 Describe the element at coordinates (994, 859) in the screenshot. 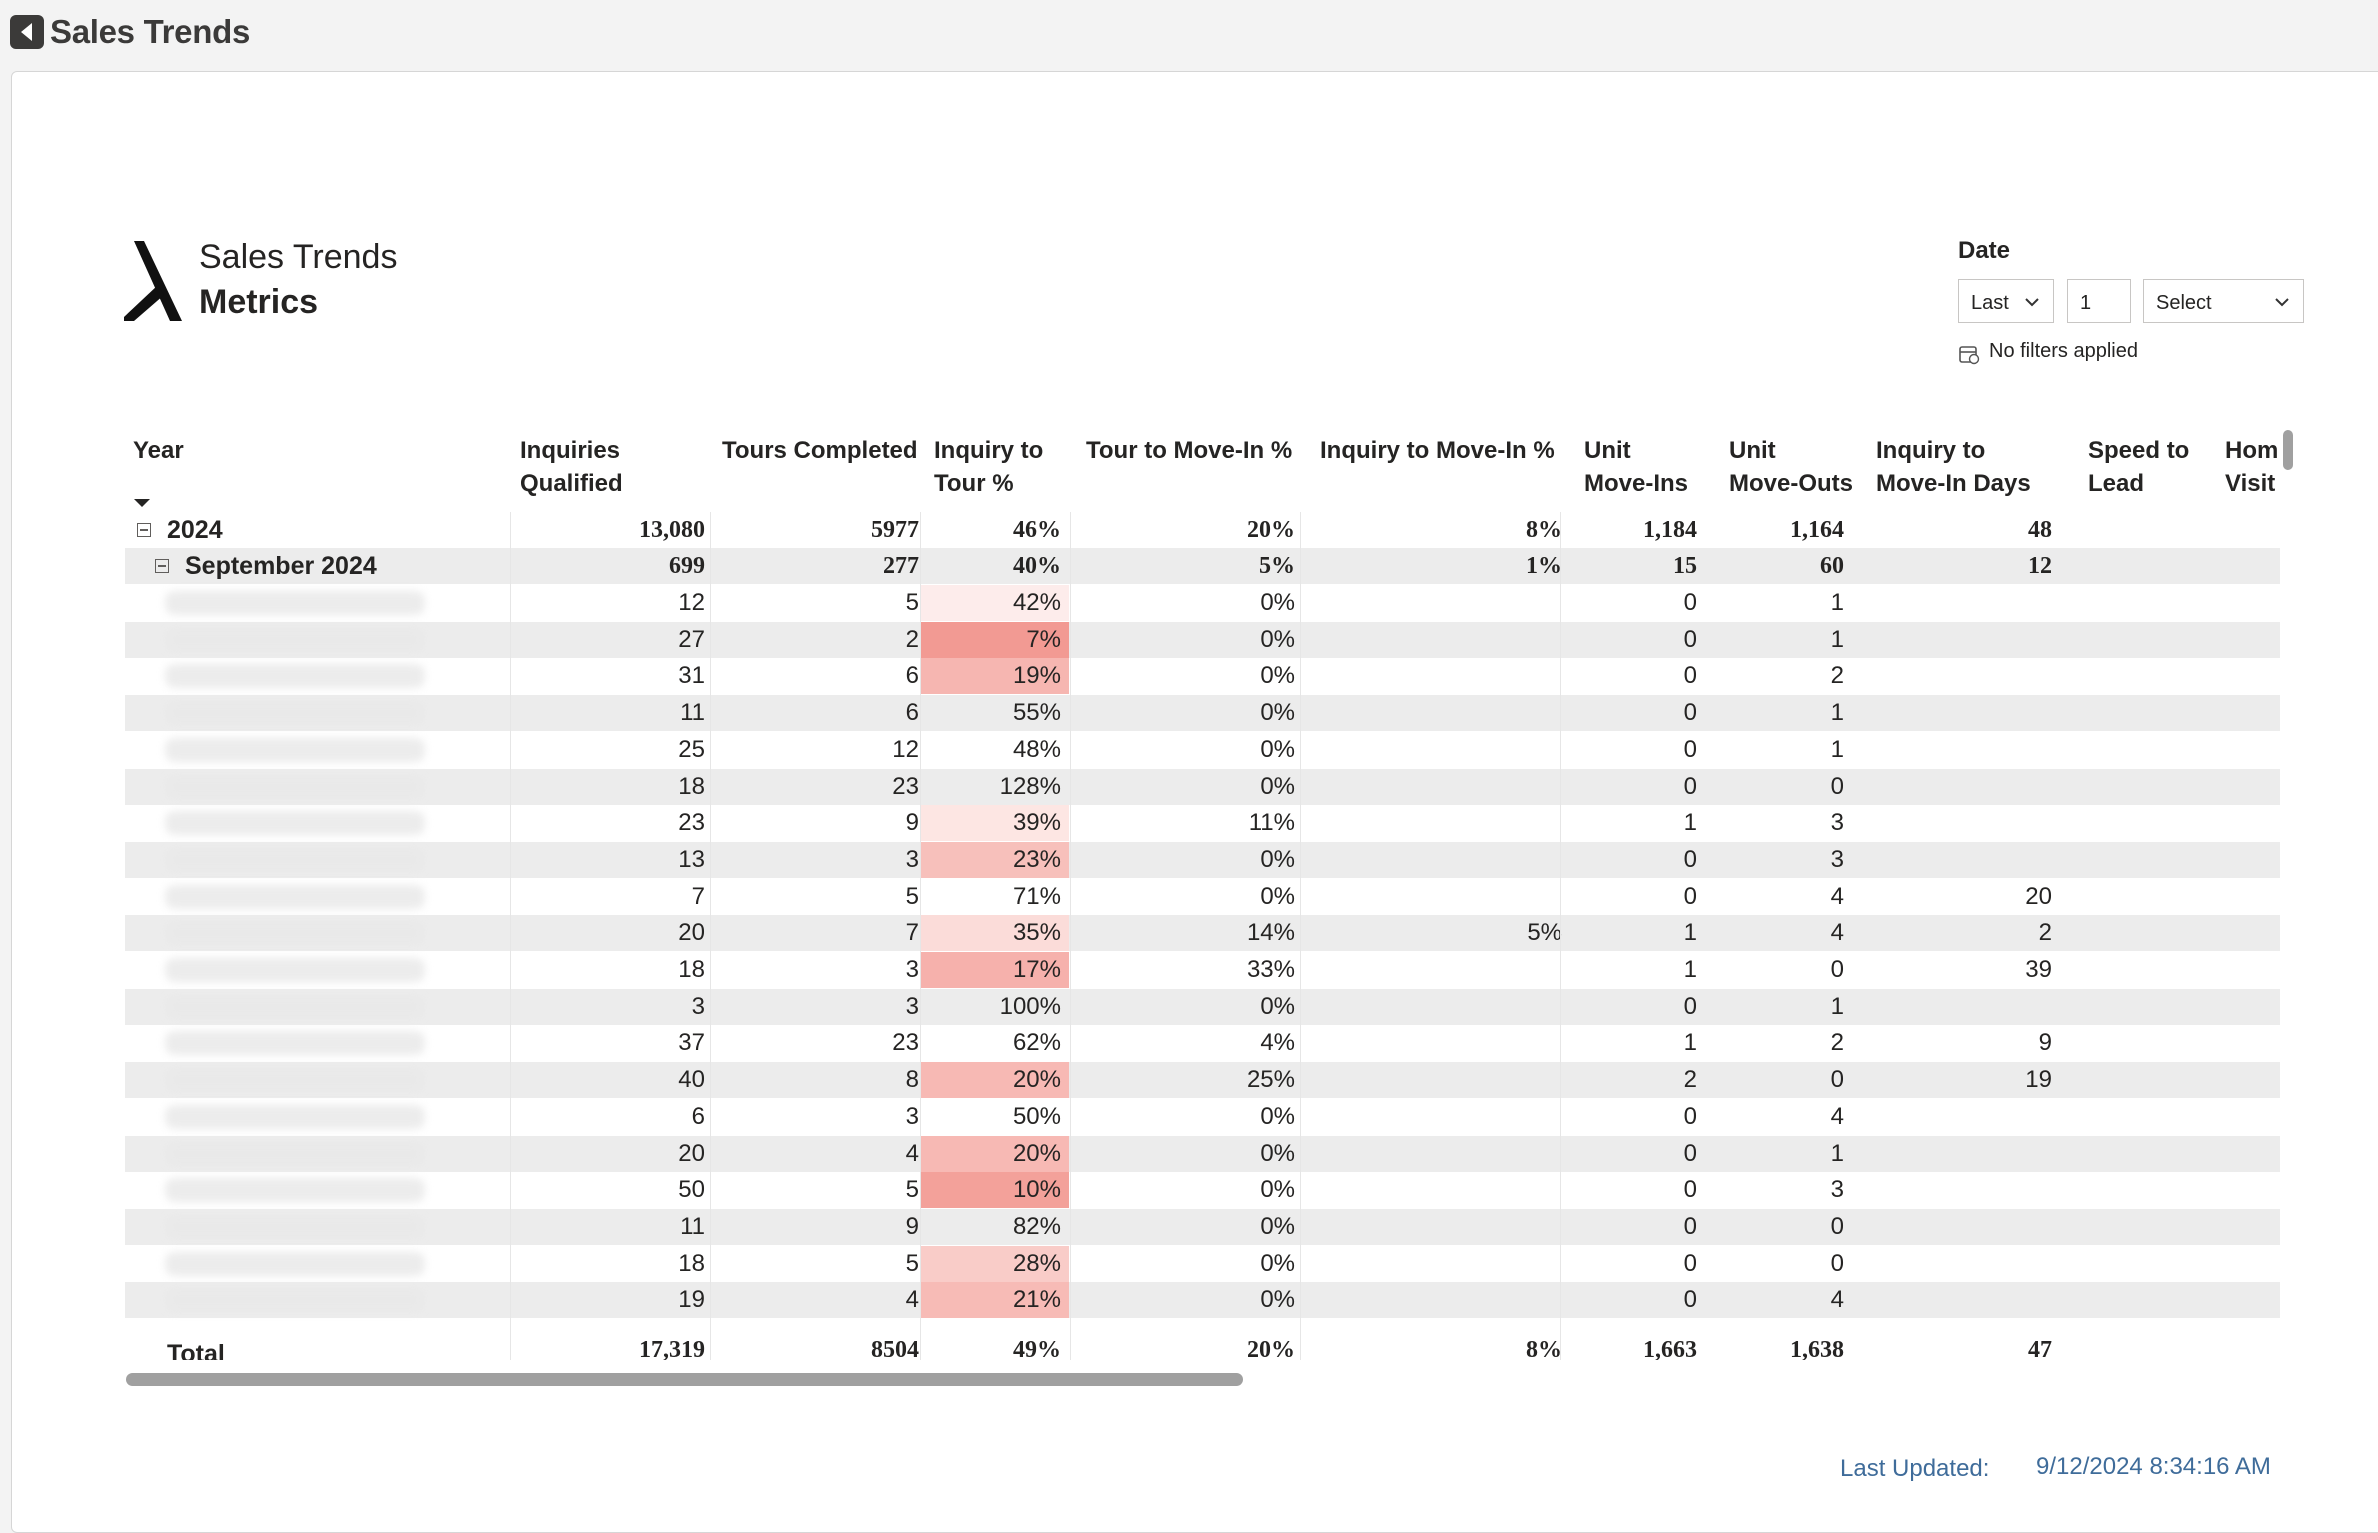

I see `table-cell: 23%` at that location.